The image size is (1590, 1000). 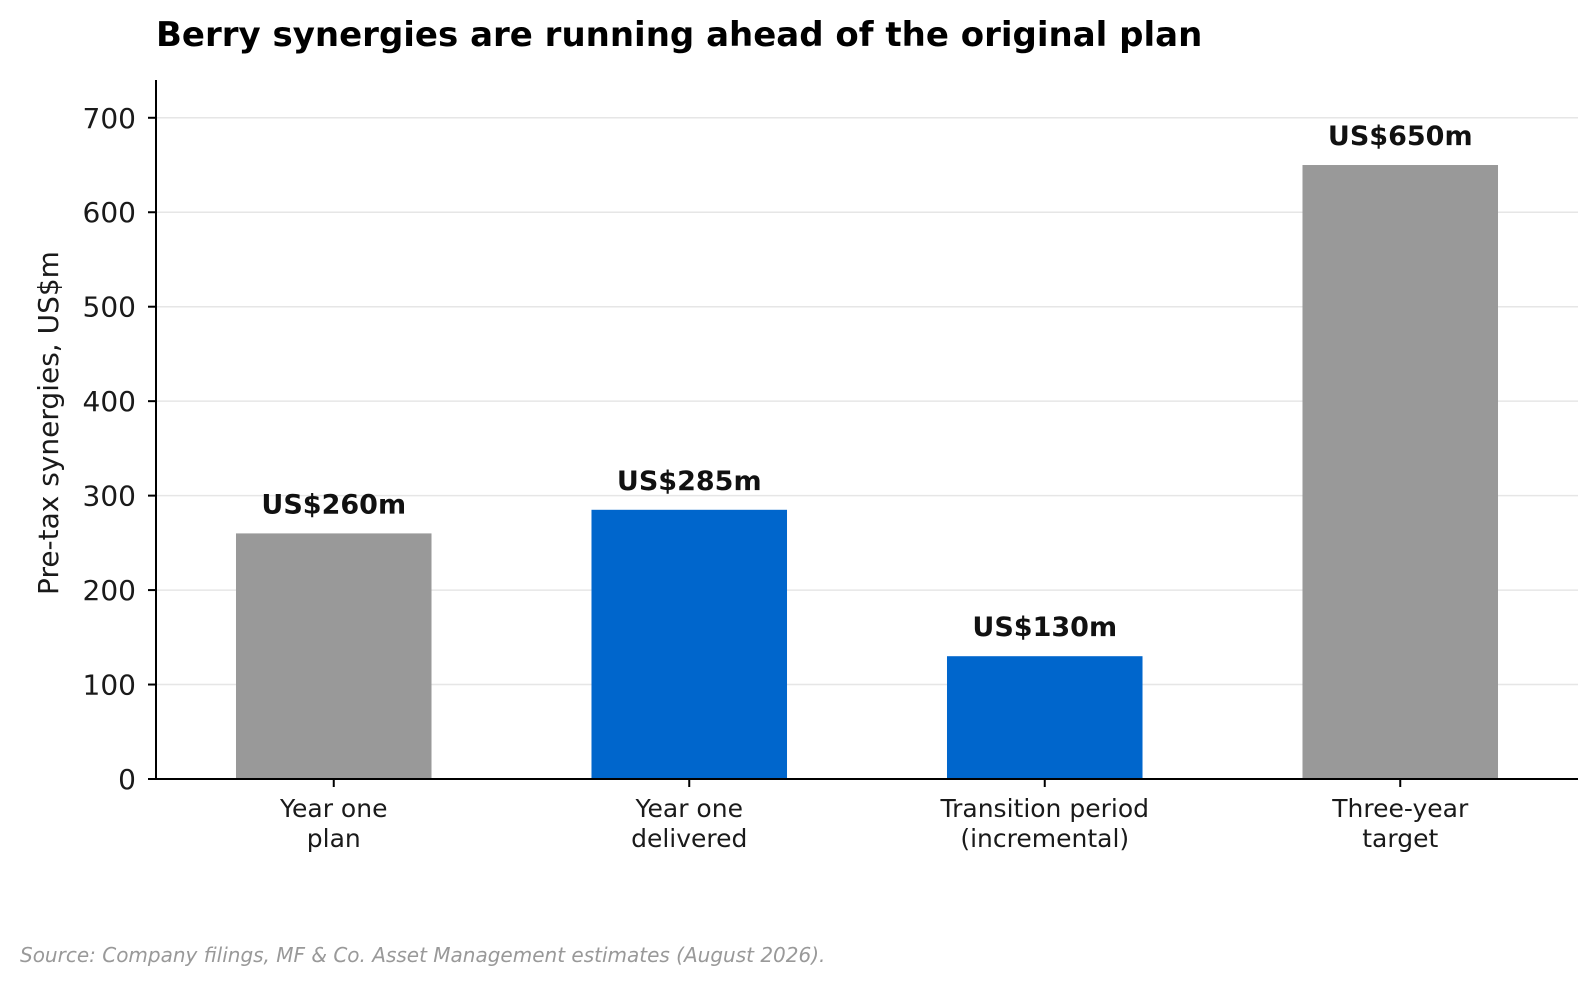 What do you see at coordinates (334, 838) in the screenshot?
I see `x-tick-label: plan` at bounding box center [334, 838].